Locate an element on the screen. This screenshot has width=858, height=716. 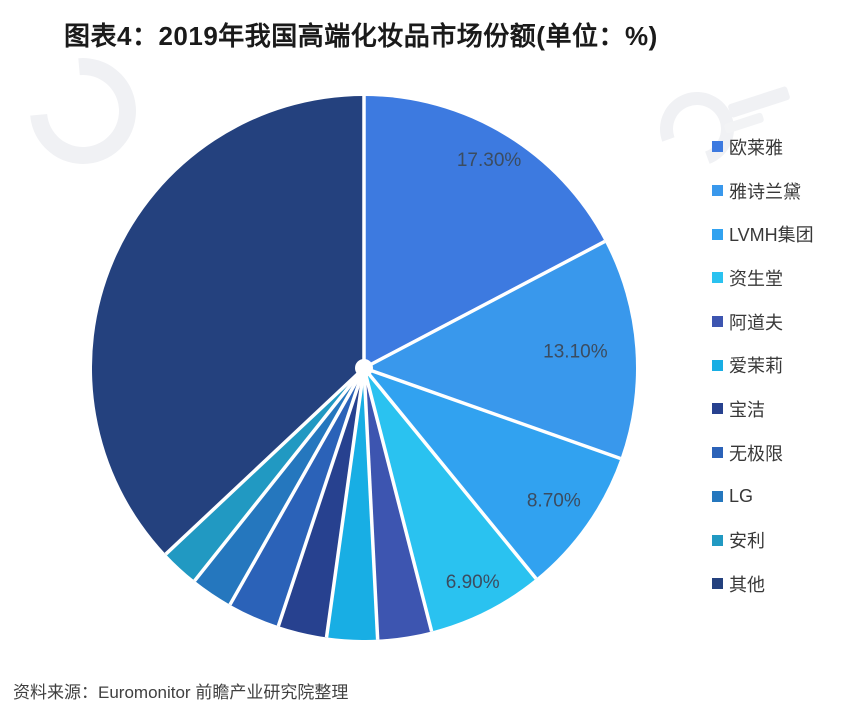
legend-item: 爱茉莉 is located at coordinates (763, 365).